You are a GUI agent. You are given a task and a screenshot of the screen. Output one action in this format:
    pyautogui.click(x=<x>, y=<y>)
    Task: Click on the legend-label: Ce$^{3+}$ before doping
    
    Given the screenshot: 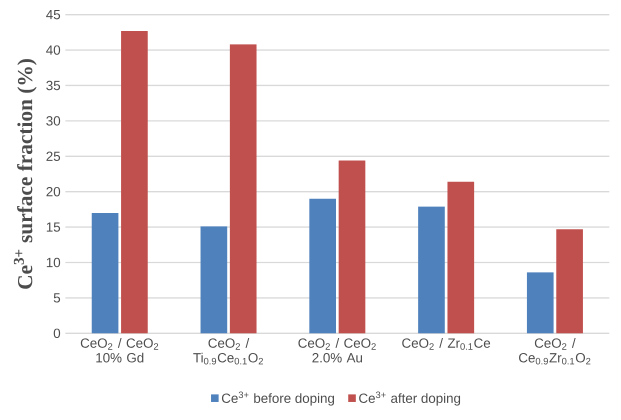 What is the action you would take?
    pyautogui.click(x=278, y=399)
    